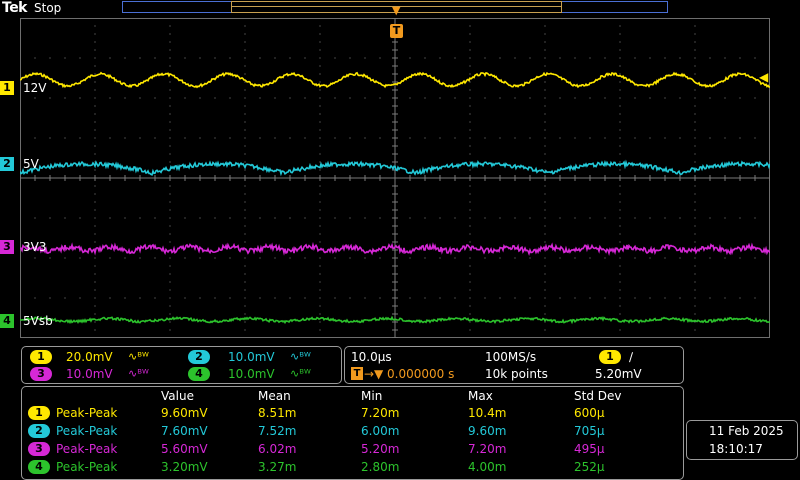 The height and width of the screenshot is (480, 800). Describe the element at coordinates (184, 431) in the screenshot. I see `meas-row-value: 7.60mV` at that location.